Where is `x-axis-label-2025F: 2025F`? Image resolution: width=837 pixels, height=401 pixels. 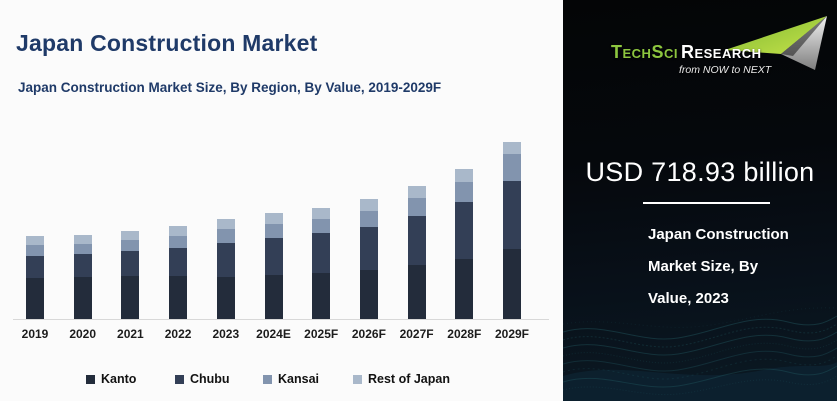
x-axis-label-2025F: 2025F is located at coordinates (321, 334).